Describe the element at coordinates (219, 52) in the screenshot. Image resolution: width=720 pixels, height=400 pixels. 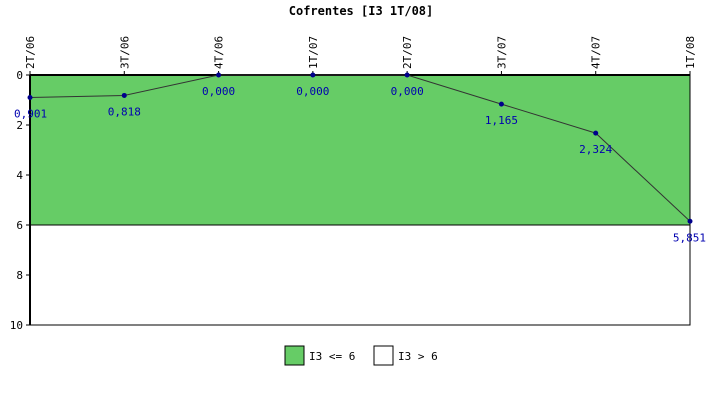
I see `x-tick-label: 4T/06` at that location.